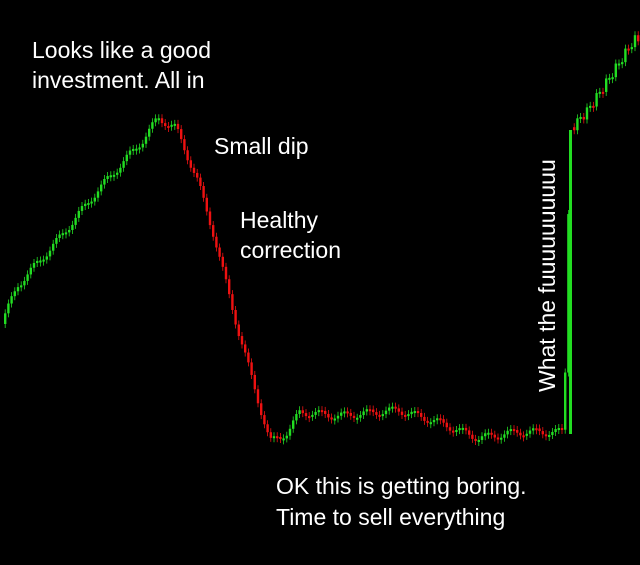 This screenshot has height=565, width=640. I want to click on annotation: correction, so click(290, 250).